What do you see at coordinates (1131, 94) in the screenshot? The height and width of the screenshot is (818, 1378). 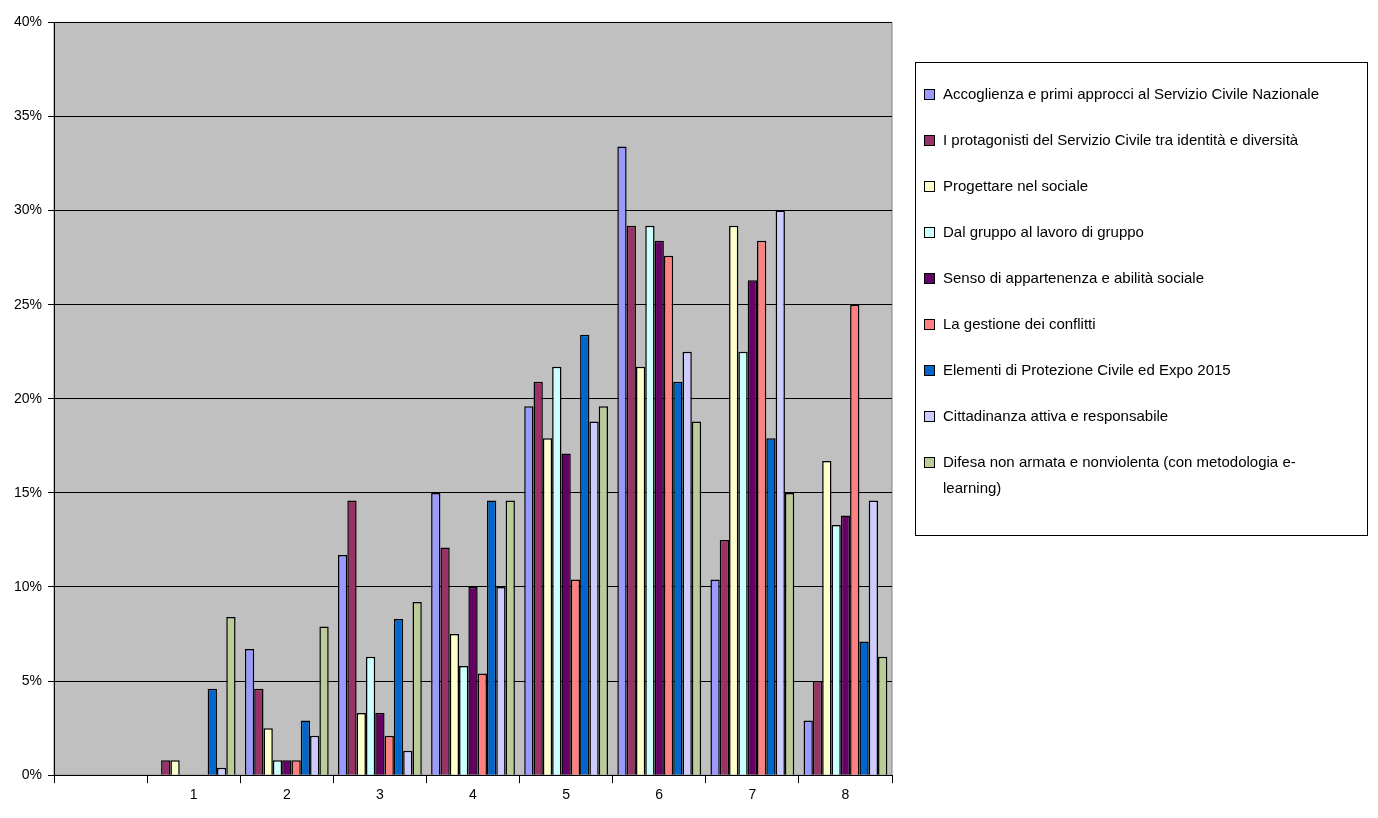 I see `legend-label: Accoglienza e primi approcci al Servizio Civile Nazionale` at bounding box center [1131, 94].